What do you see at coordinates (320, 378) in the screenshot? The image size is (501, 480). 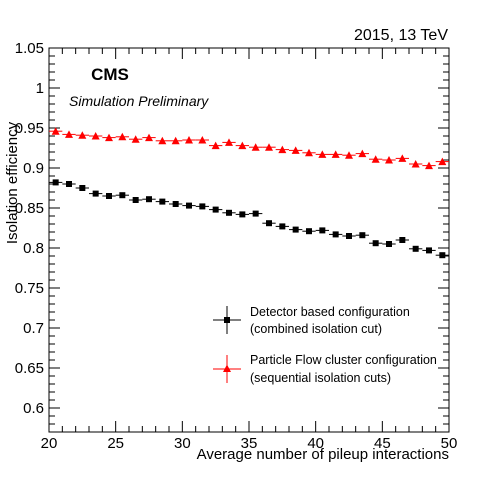 I see `legend-label-pf-line2: (sequential isolation cuts)` at bounding box center [320, 378].